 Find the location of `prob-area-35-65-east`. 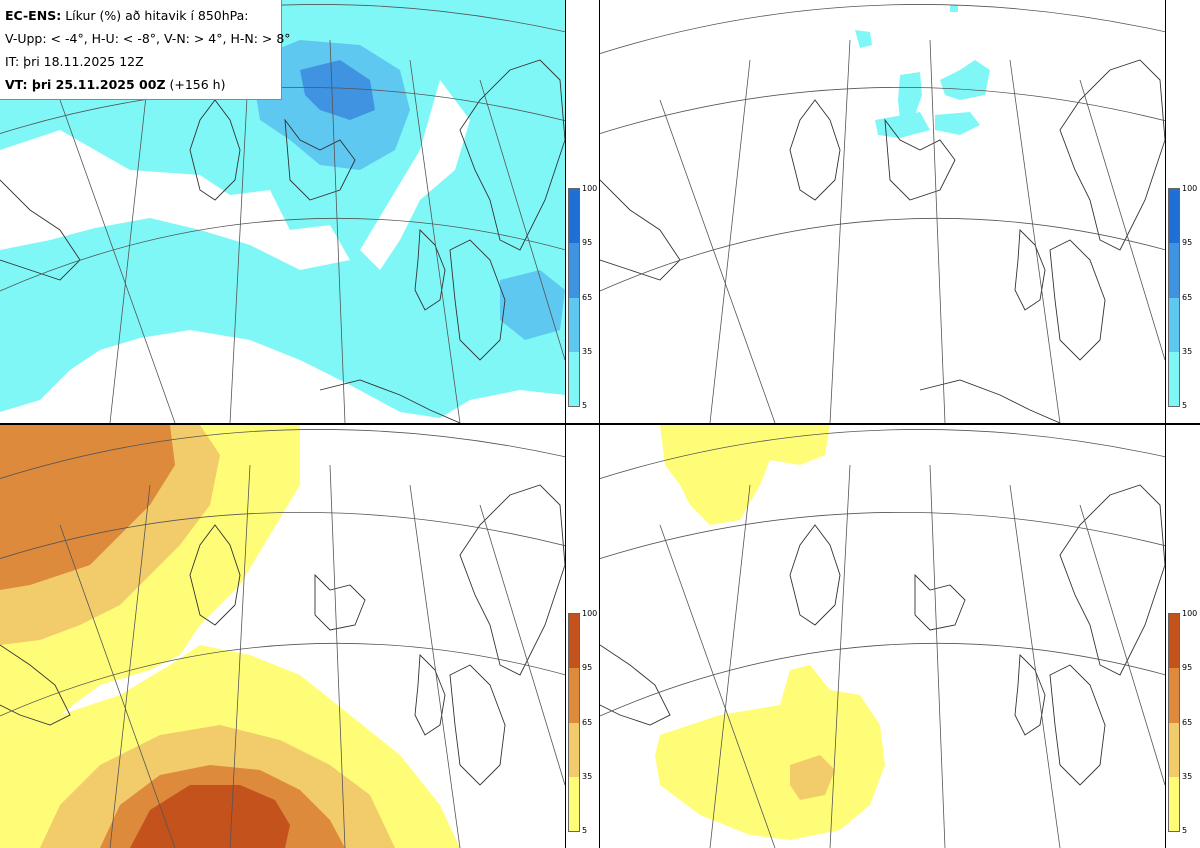

prob-area-35-65-east is located at coordinates (532, 305).